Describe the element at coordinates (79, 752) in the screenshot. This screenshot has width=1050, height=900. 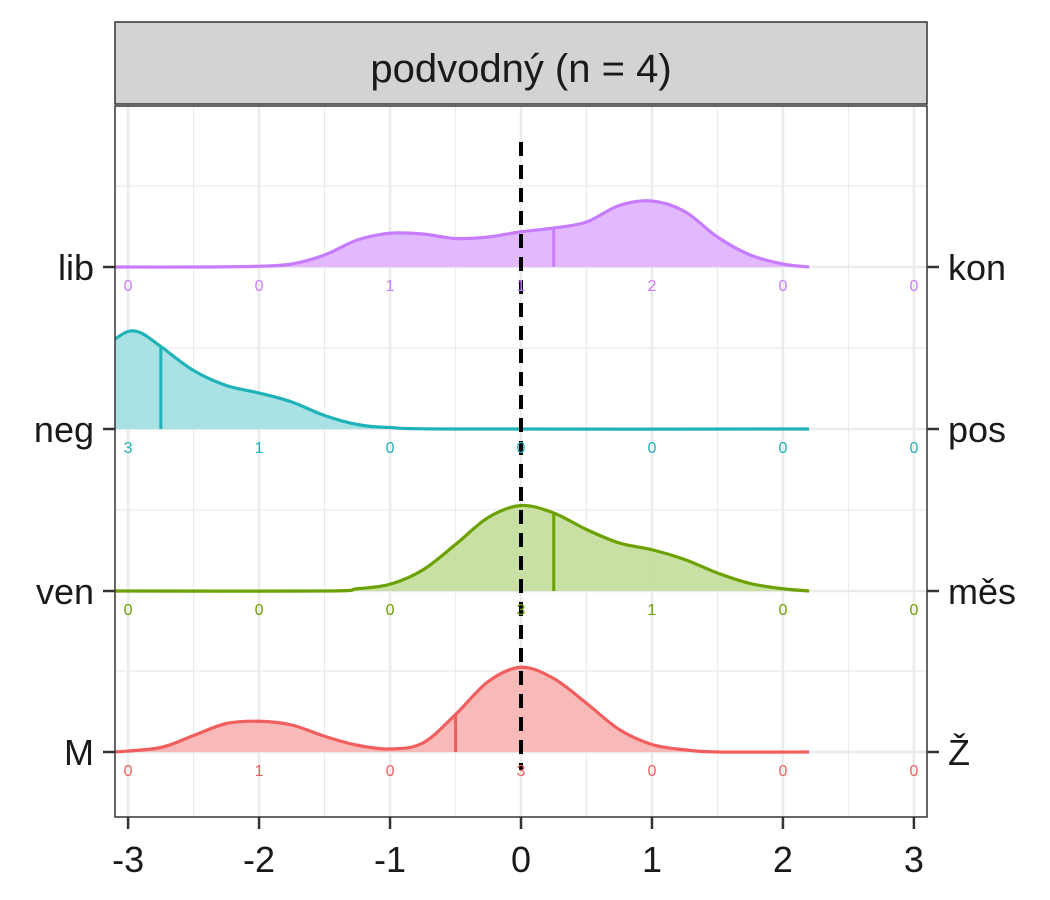
I see `y-label-left: M` at that location.